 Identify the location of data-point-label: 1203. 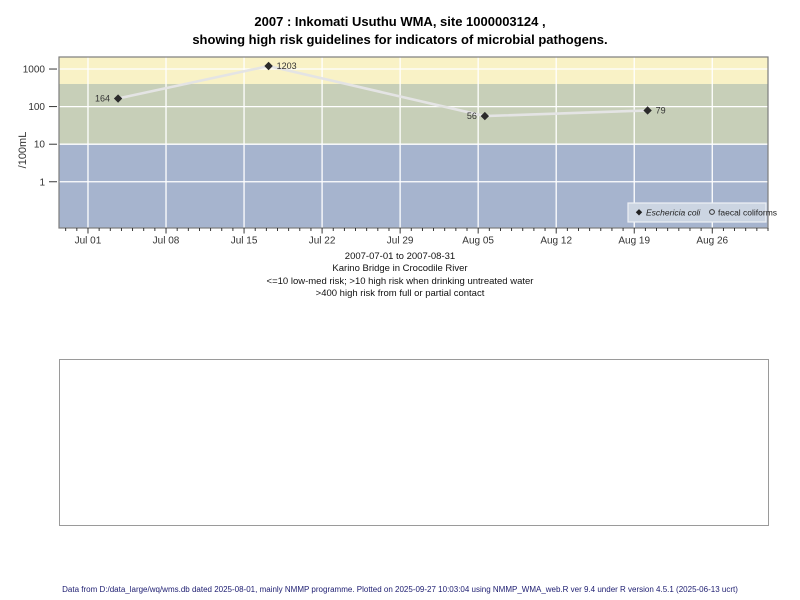
(287, 66).